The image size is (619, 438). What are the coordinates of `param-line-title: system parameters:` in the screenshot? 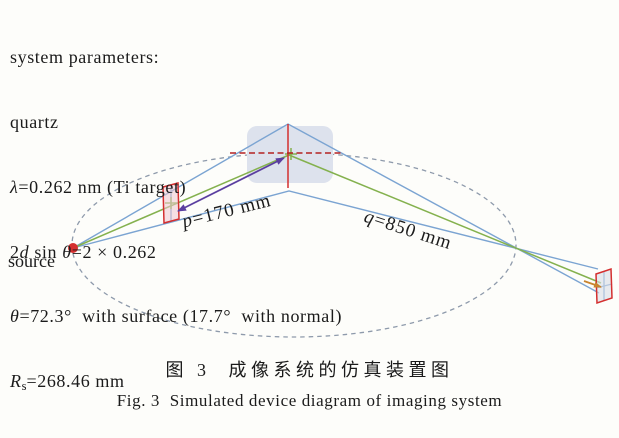 It's located at (85, 57).